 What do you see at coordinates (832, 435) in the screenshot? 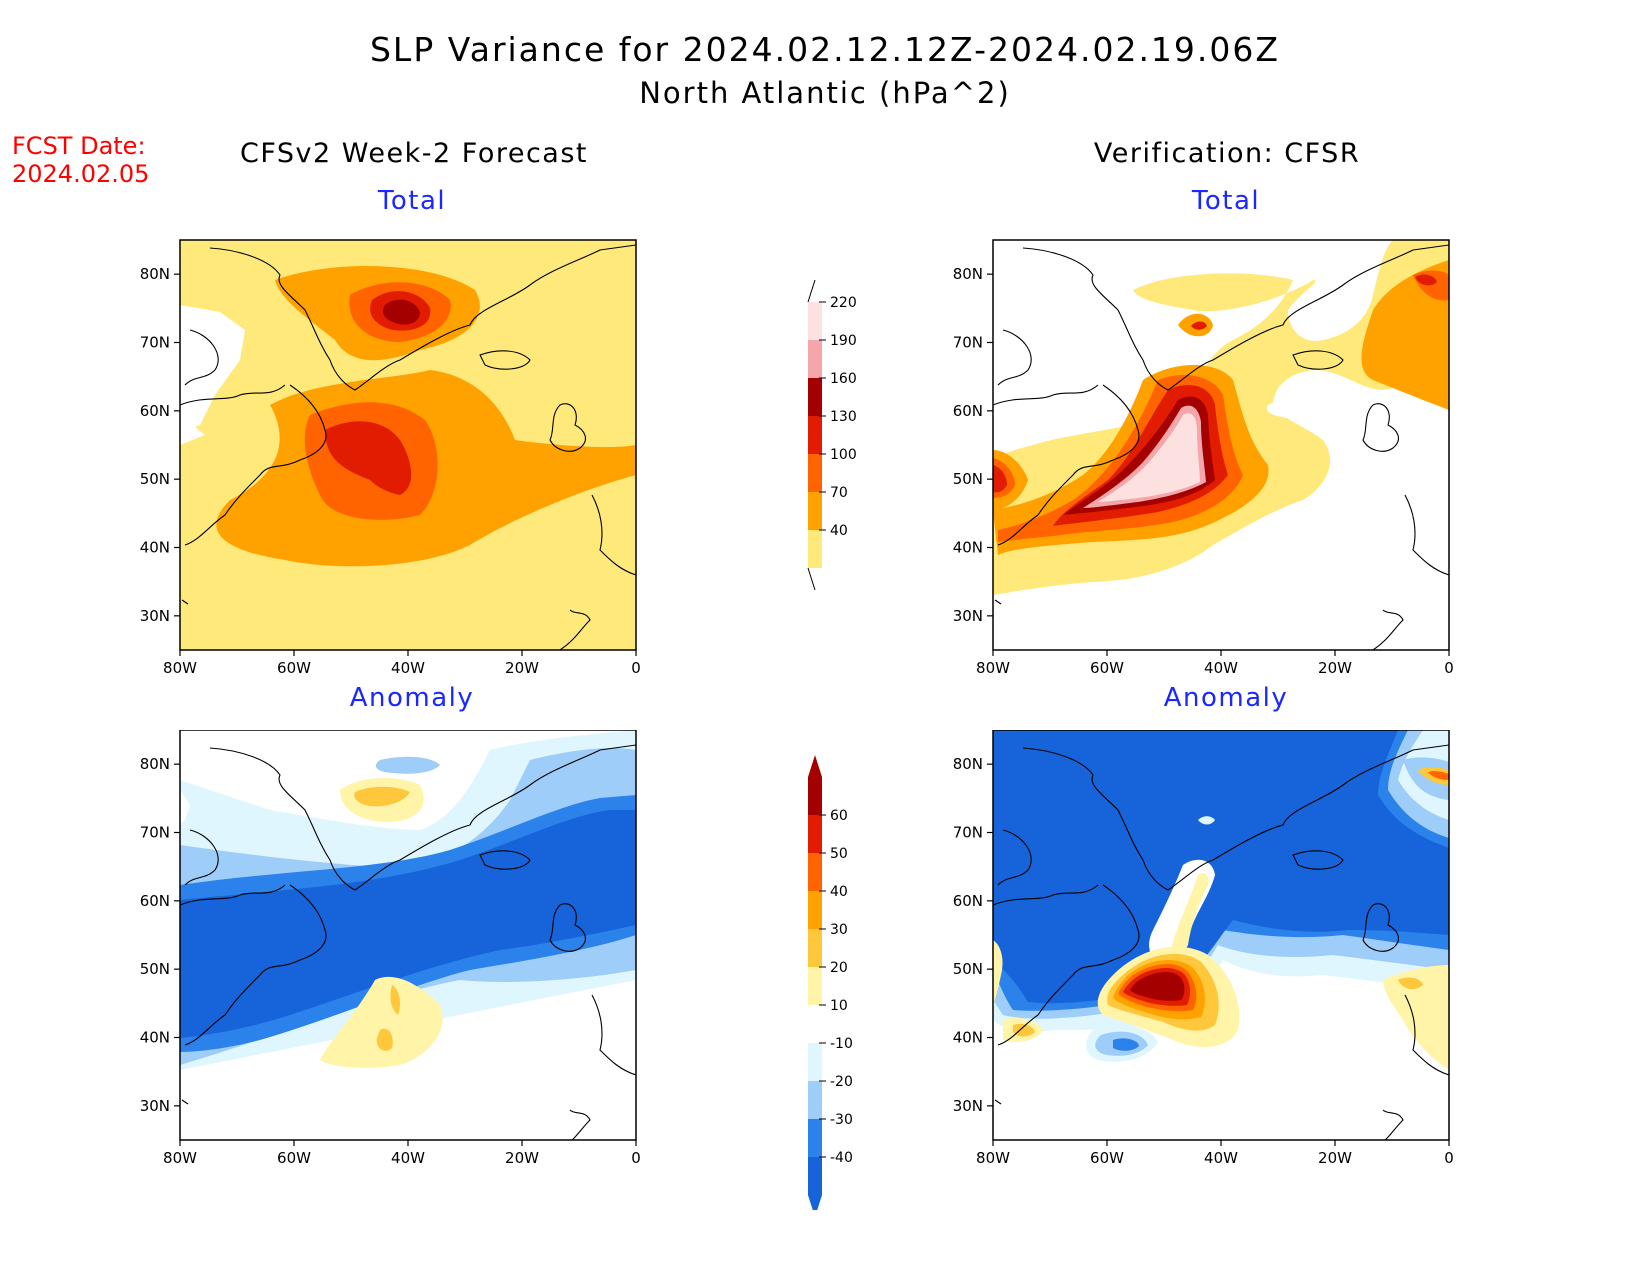
I see `total-colorbar: 40 70 100 130 160 190 220` at bounding box center [832, 435].